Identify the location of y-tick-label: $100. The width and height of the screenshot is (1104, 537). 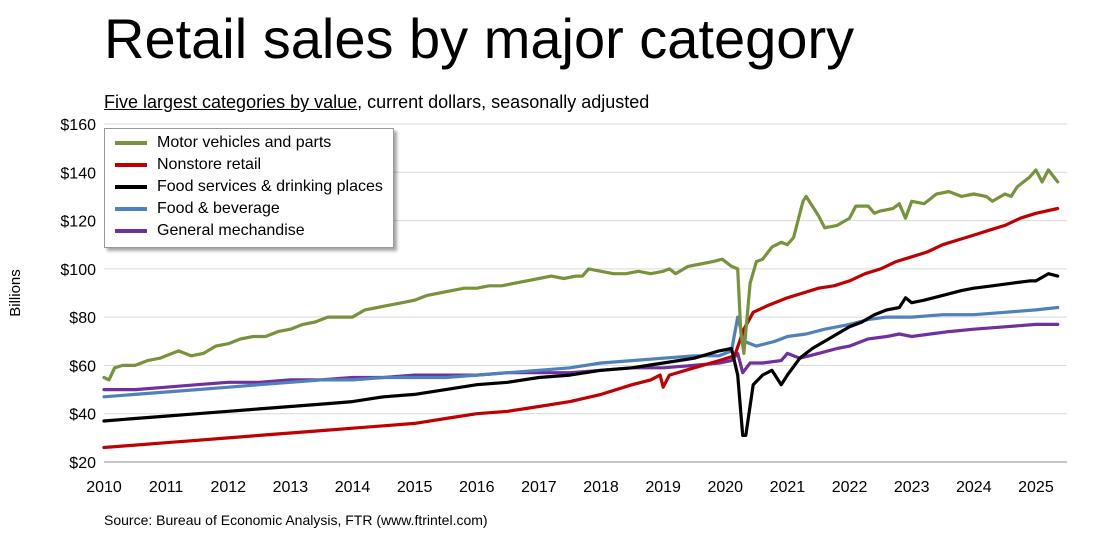
(78, 270).